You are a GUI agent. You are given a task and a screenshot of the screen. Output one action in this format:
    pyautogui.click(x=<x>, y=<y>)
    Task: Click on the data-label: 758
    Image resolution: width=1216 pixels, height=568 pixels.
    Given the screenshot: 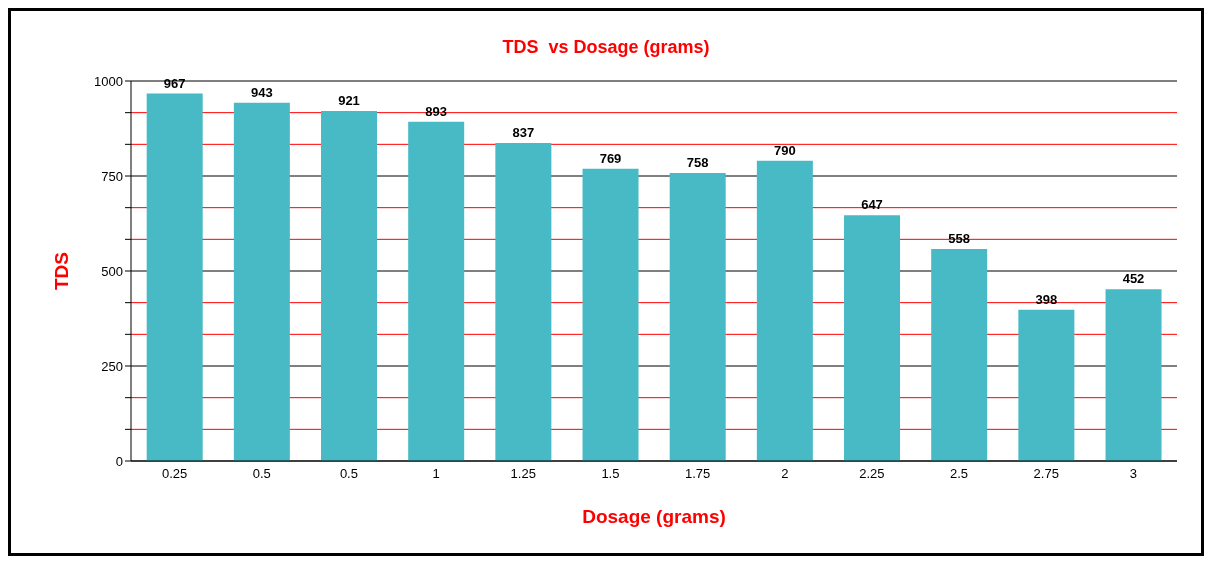 What is the action you would take?
    pyautogui.click(x=697, y=162)
    